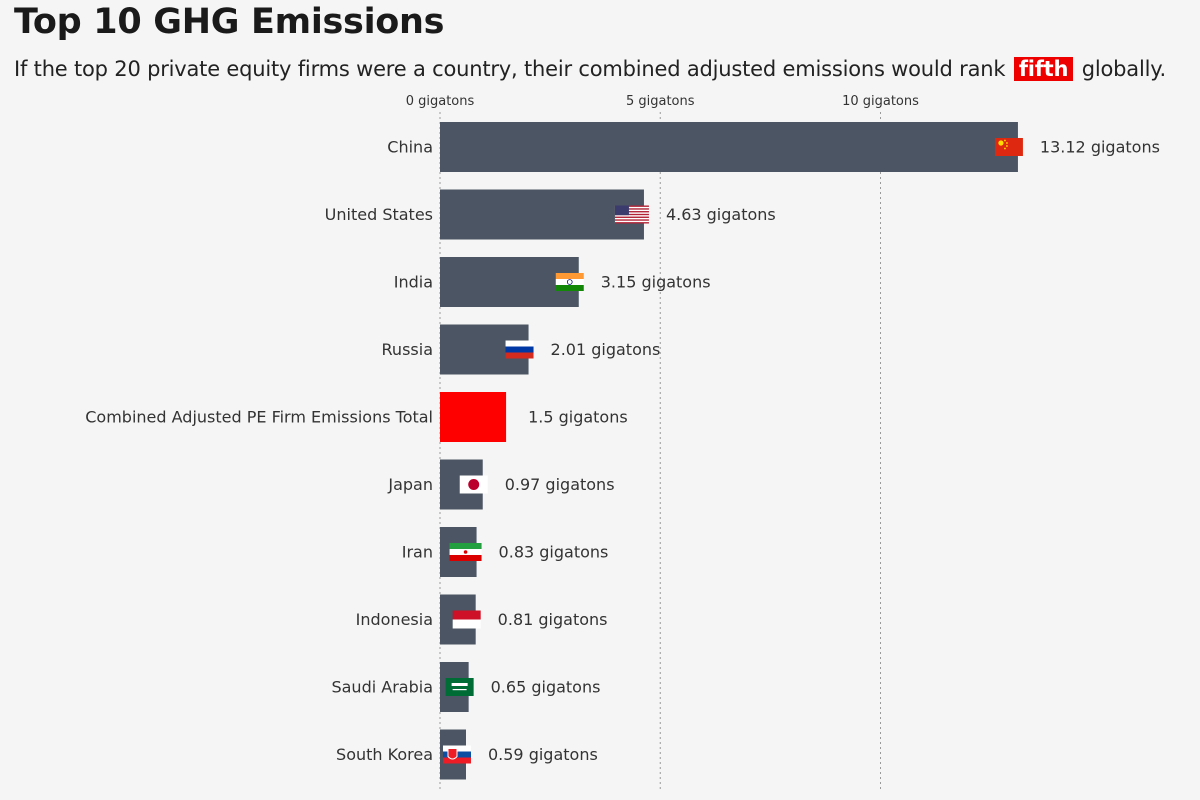  Describe the element at coordinates (1100, 147) in the screenshot. I see `value-label: 13.12 gigatons` at that location.